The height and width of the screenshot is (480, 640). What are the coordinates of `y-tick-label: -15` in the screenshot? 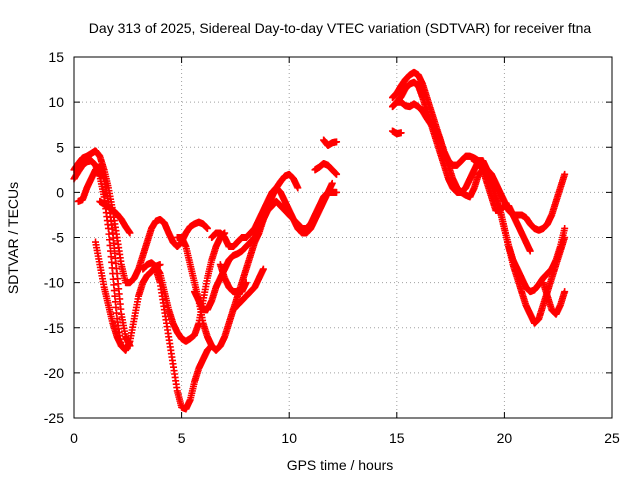 It's located at (54, 328).